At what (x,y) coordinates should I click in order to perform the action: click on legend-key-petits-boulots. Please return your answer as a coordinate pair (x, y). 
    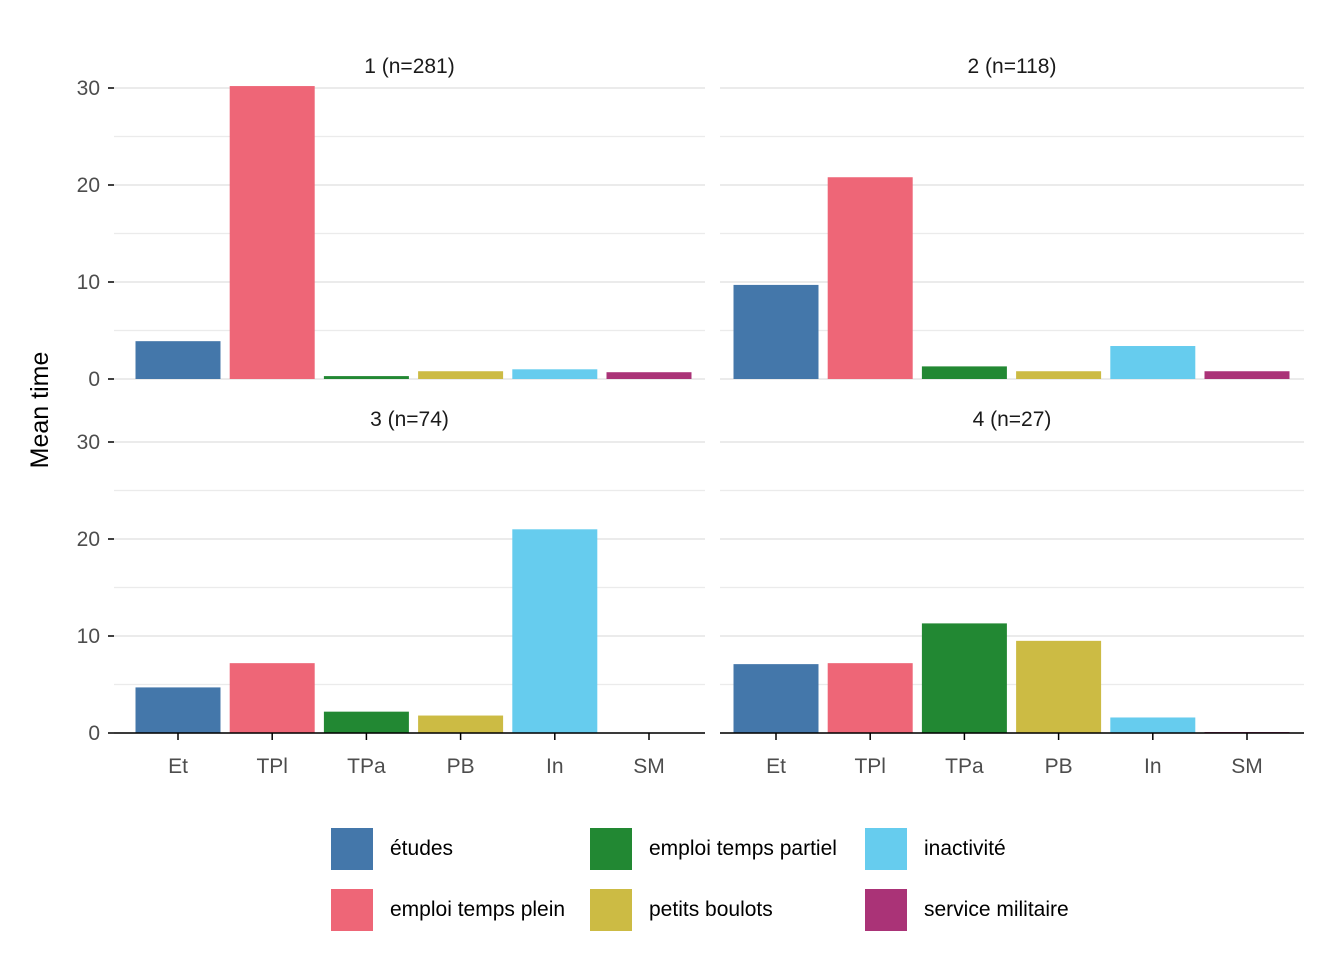
    Looking at the image, I should click on (611, 910).